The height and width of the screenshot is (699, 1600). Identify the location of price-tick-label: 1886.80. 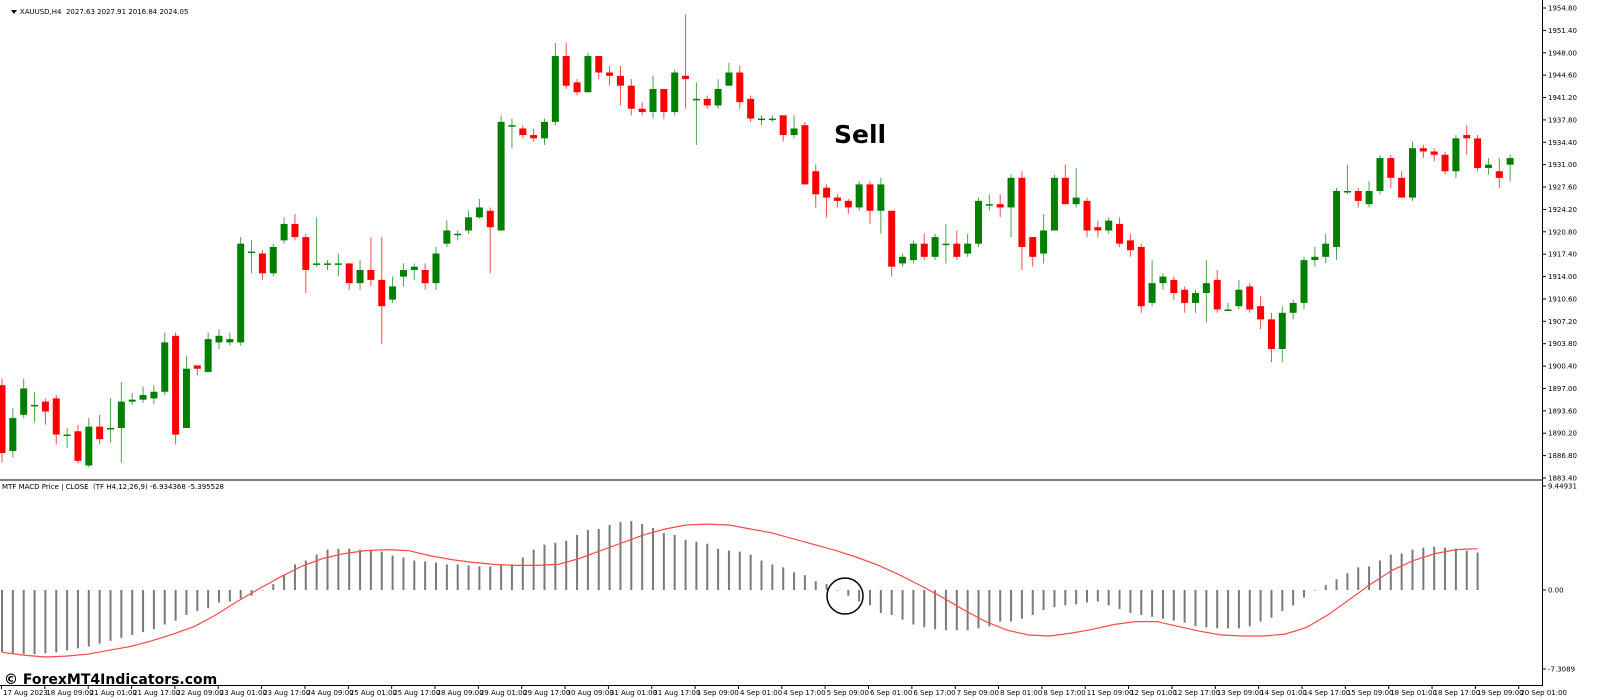
(1562, 456).